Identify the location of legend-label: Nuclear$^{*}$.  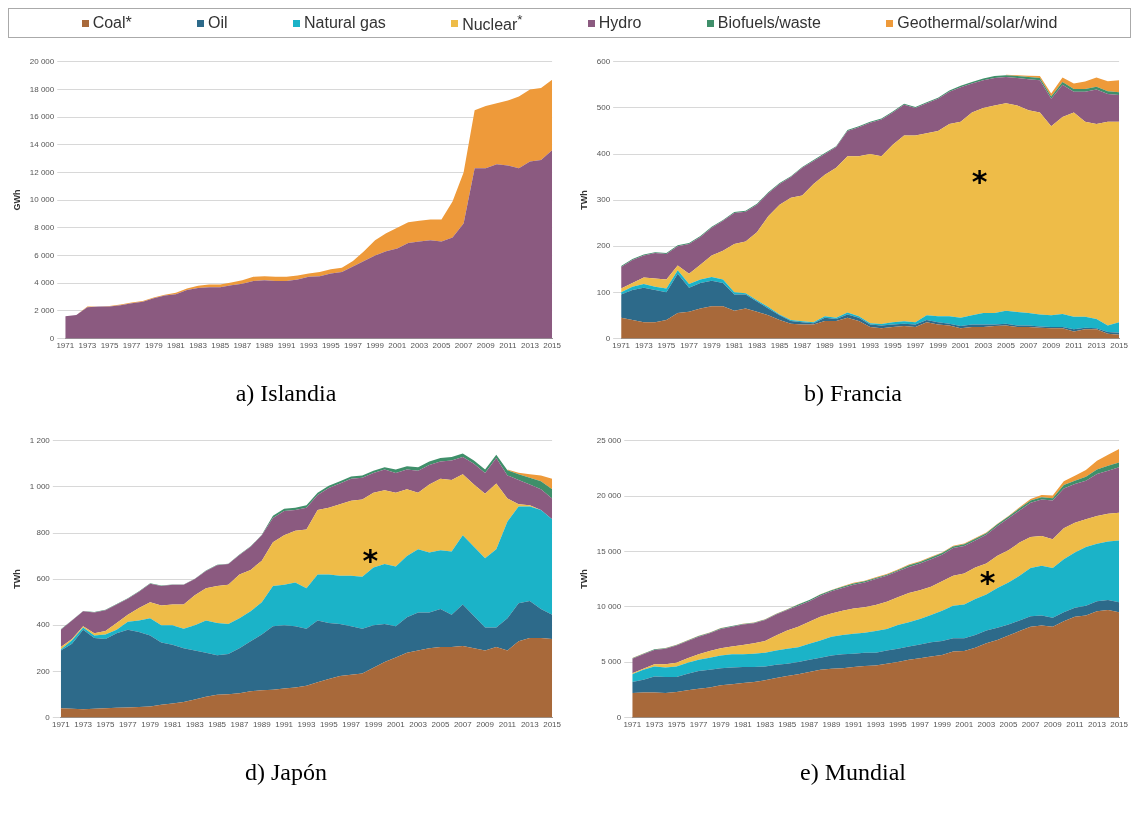
(492, 23).